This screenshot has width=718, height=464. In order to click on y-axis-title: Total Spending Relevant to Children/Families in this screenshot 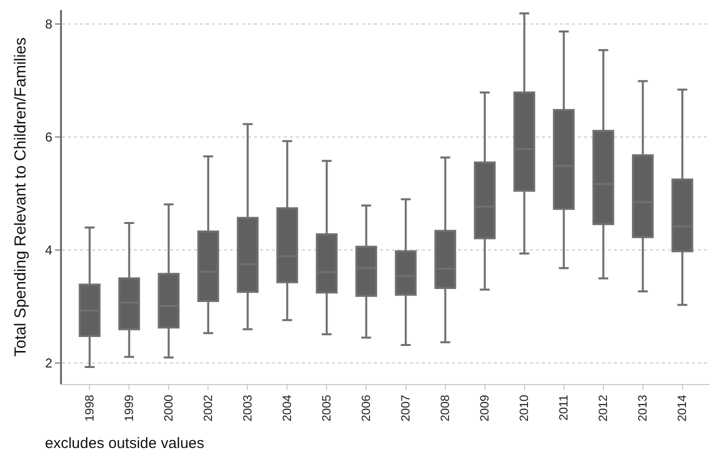, I will do `click(21, 197)`.